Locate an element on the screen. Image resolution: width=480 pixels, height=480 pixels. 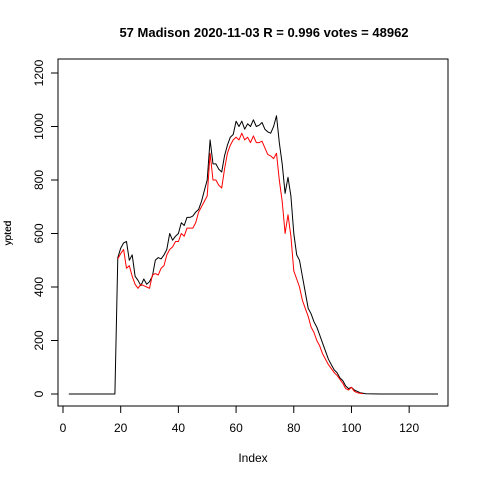
x-tick-label: 80 is located at coordinates (294, 428).